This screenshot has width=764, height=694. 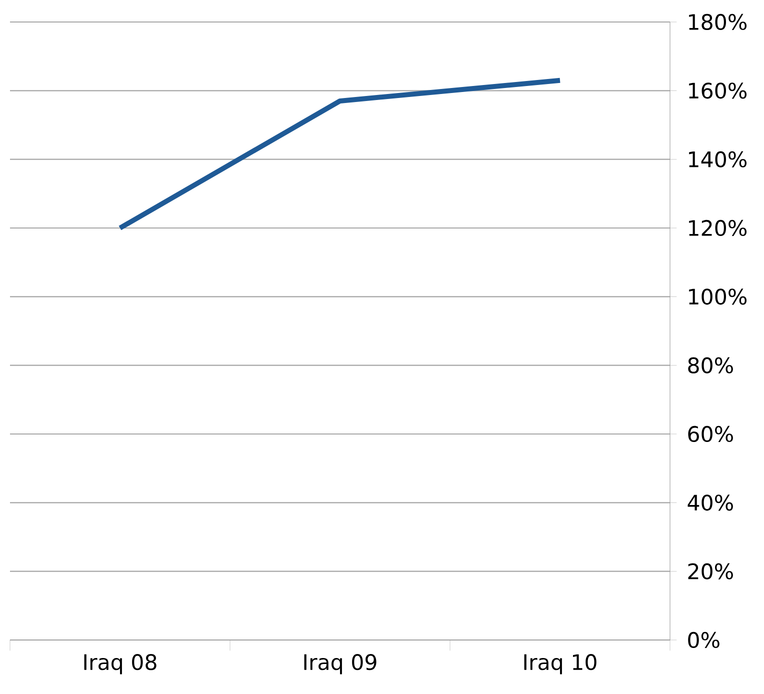 I want to click on y-tick-label: 60%, so click(x=710, y=434).